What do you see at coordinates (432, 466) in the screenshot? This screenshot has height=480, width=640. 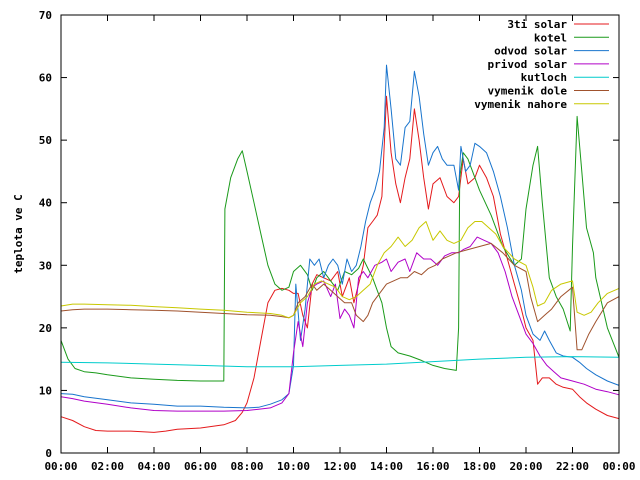 I see `x-tick-label: 16:00` at bounding box center [432, 466].